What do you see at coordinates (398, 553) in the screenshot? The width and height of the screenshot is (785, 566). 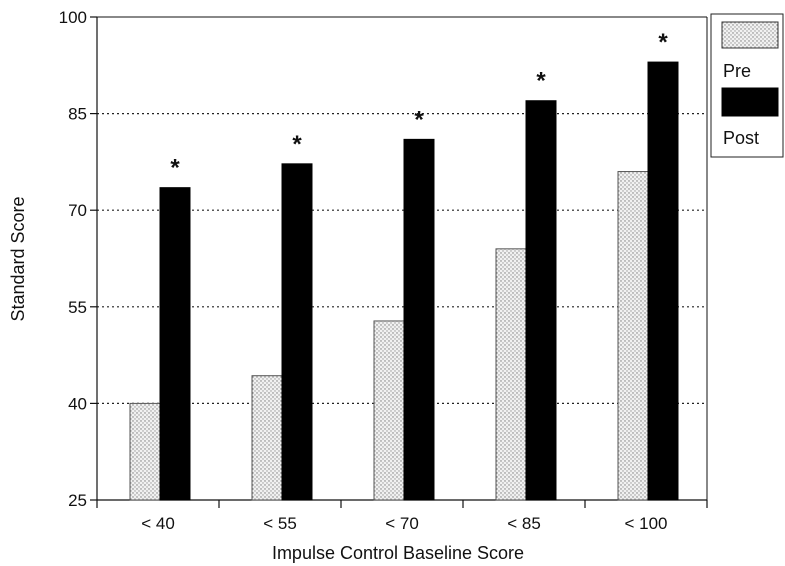 I see `x-axis-title: Impulse Control Baseline Score` at bounding box center [398, 553].